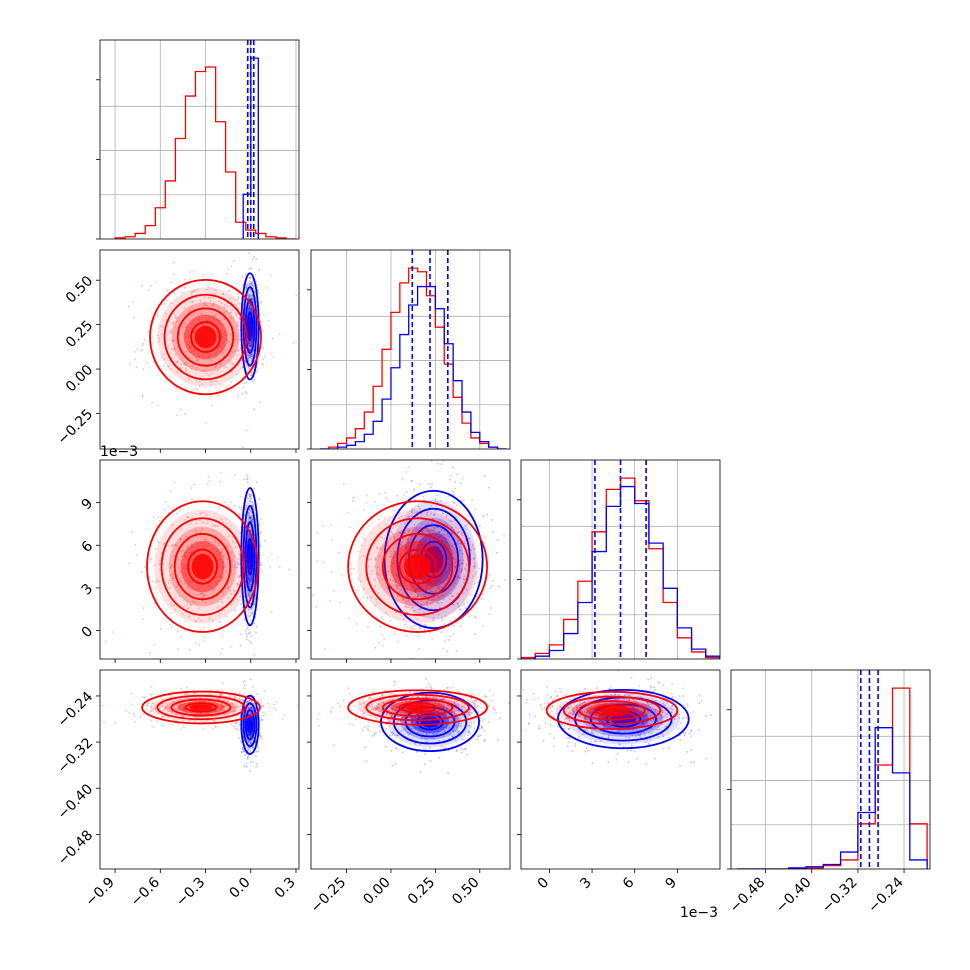  What do you see at coordinates (418, 707) in the screenshot?
I see `density-fill` at bounding box center [418, 707].